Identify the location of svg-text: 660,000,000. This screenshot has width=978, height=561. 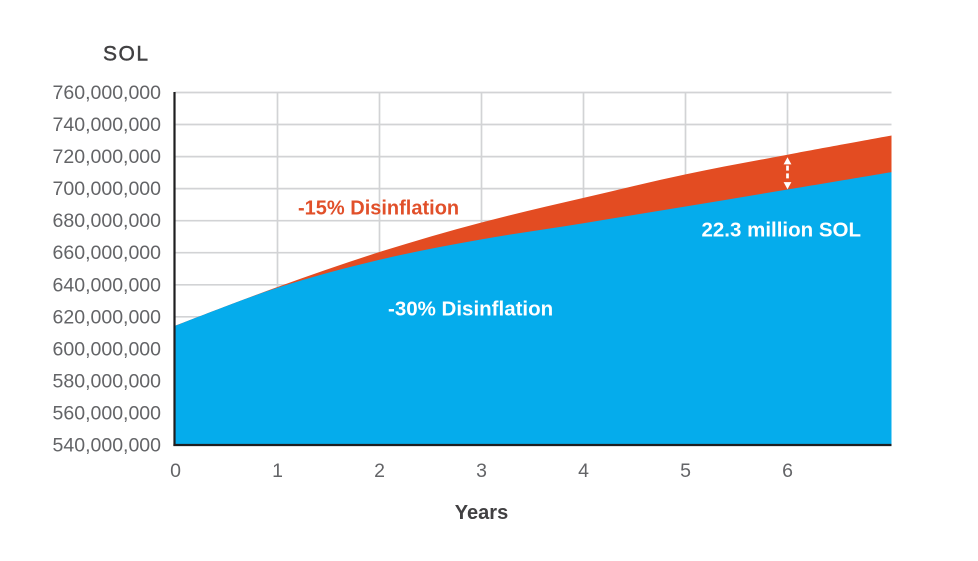
(107, 253).